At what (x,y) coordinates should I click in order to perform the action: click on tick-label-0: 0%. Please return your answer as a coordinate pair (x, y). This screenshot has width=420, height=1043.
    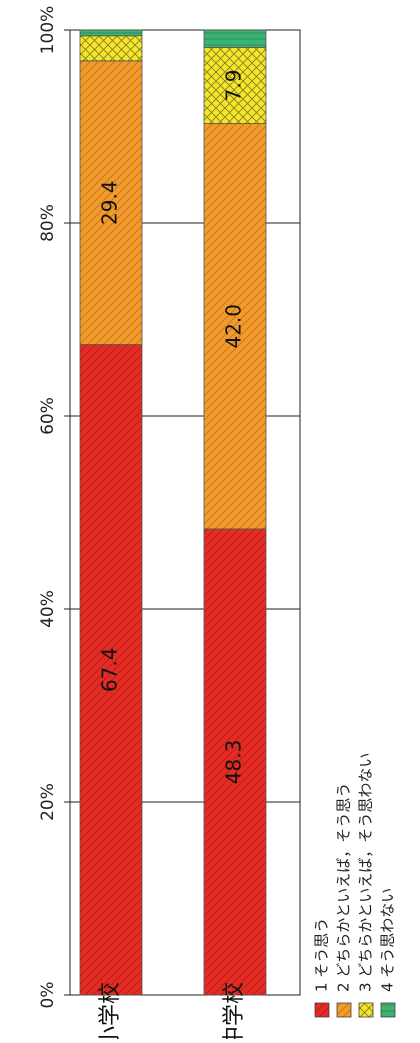
    Looking at the image, I should click on (48, 995).